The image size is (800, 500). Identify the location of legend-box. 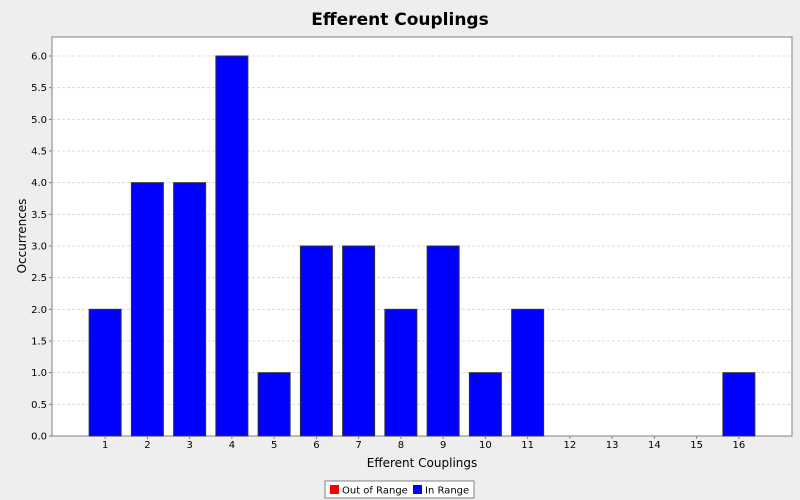
(399, 489).